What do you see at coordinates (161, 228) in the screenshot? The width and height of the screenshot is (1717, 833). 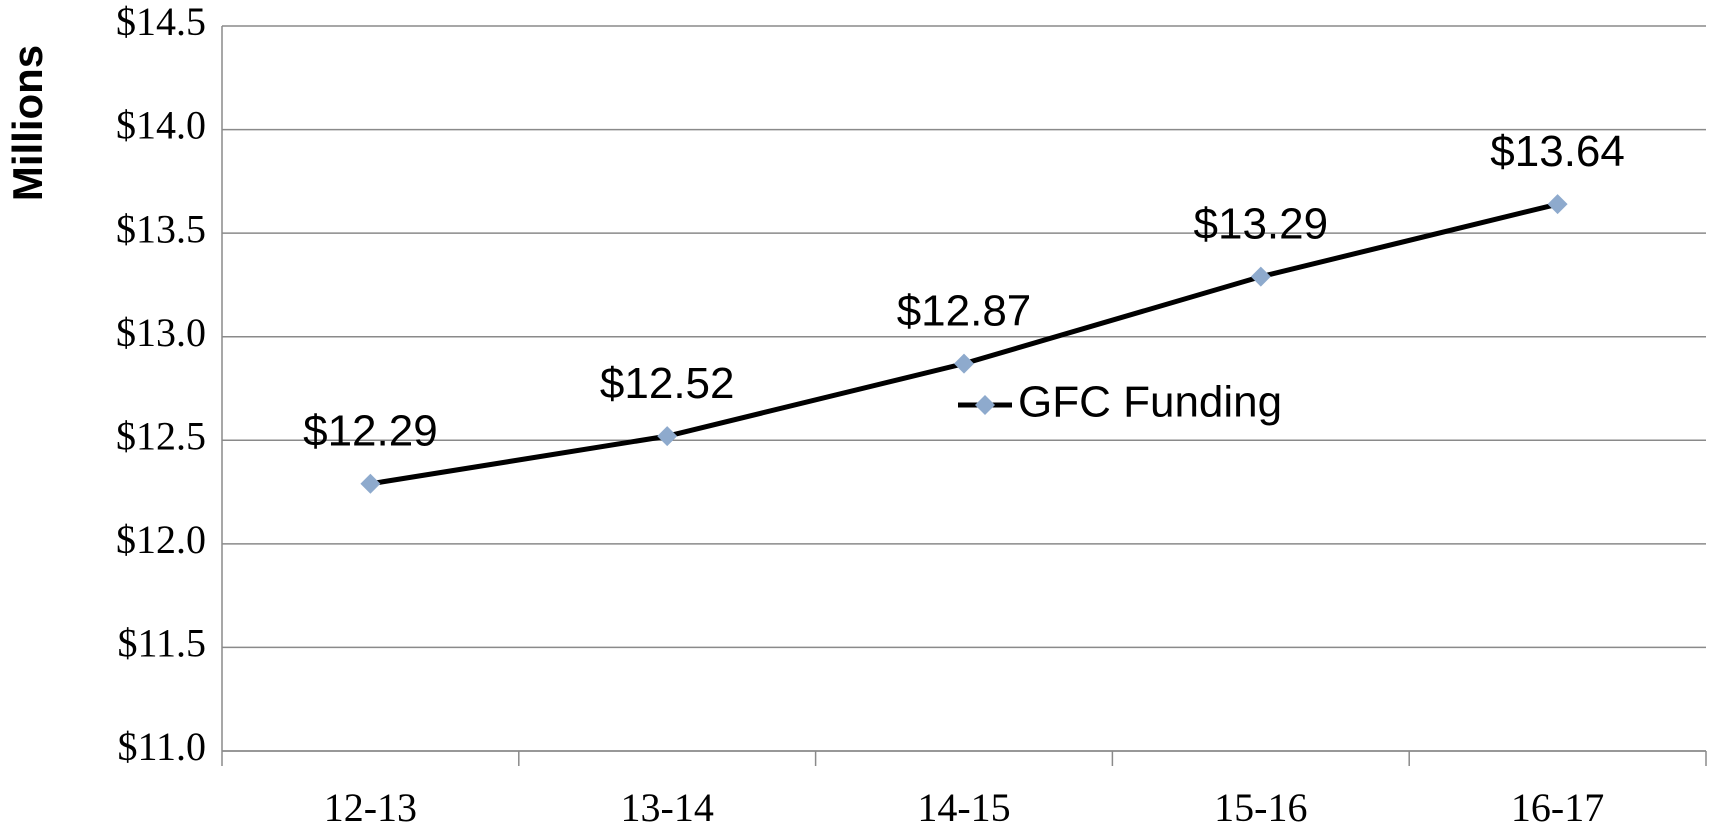 I see `y-tick-label: $13.5` at bounding box center [161, 228].